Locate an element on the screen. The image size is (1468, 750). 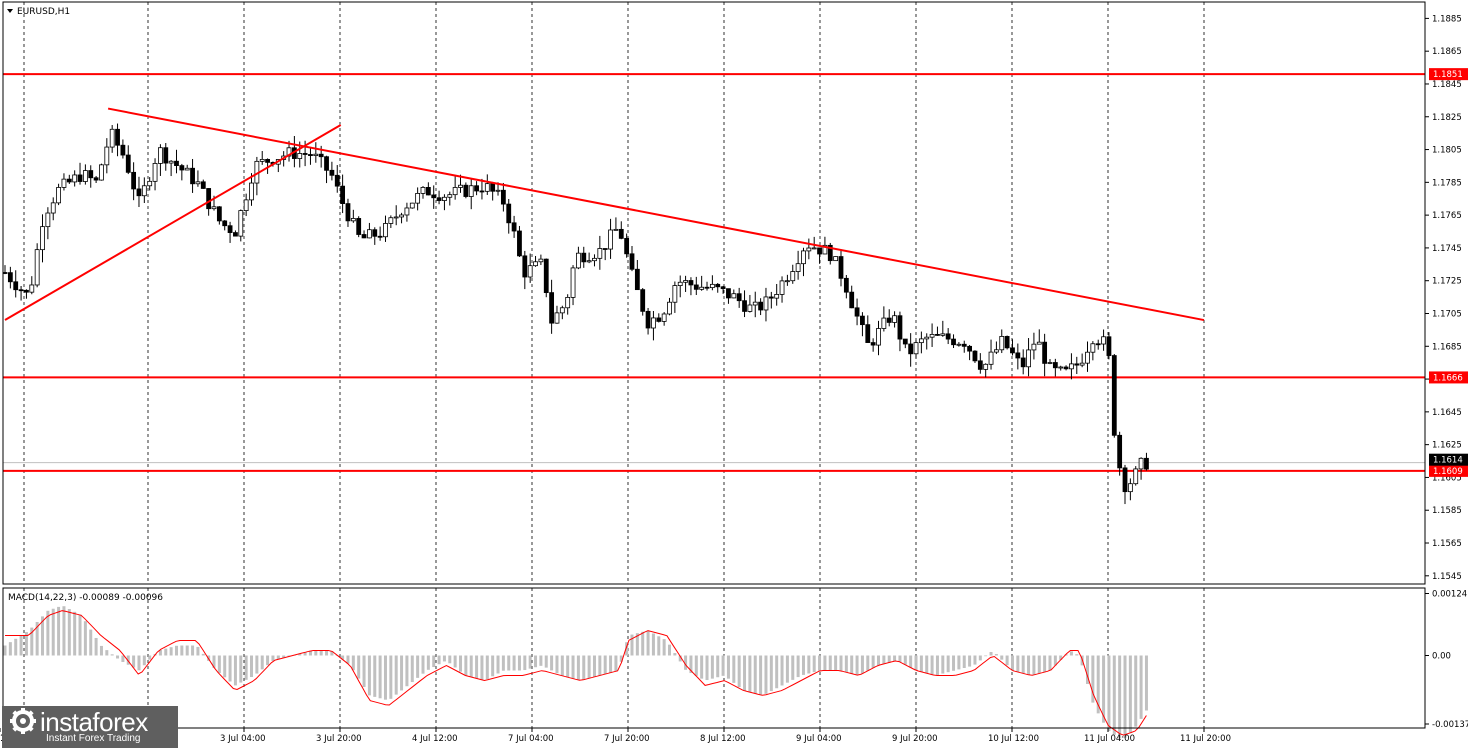
time-tick-label: 7 Jul 04:00 is located at coordinates (531, 739).